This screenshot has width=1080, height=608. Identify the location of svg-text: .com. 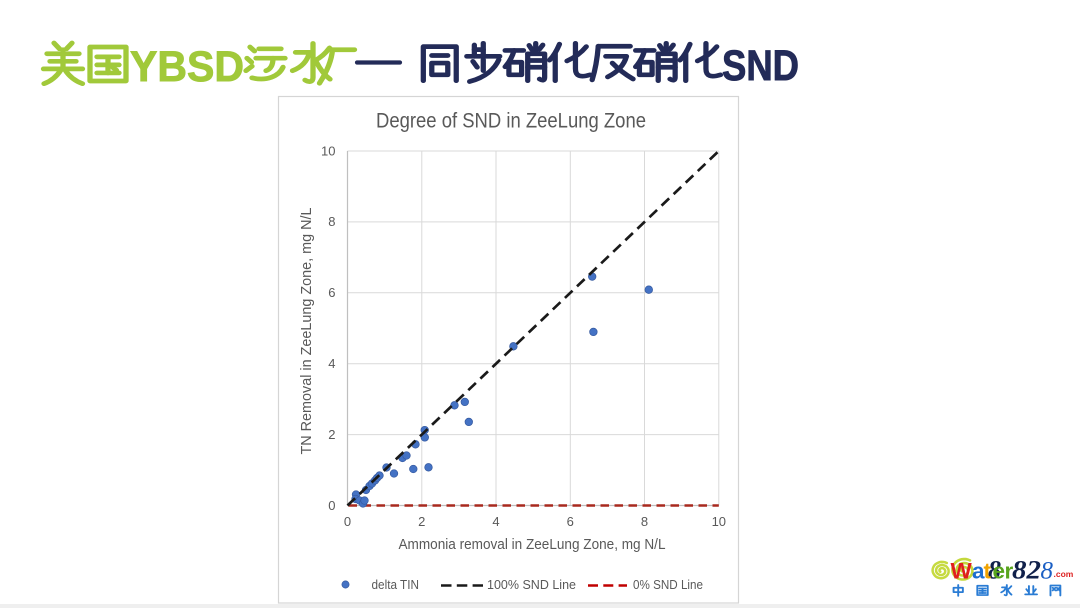
(1064, 574).